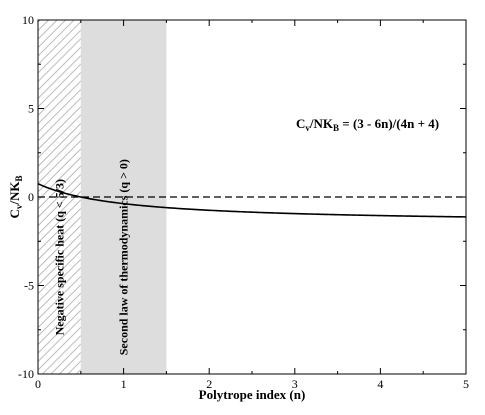 The width and height of the screenshot is (485, 415). Describe the element at coordinates (38, 384) in the screenshot. I see `x-tick-label: 0` at that location.